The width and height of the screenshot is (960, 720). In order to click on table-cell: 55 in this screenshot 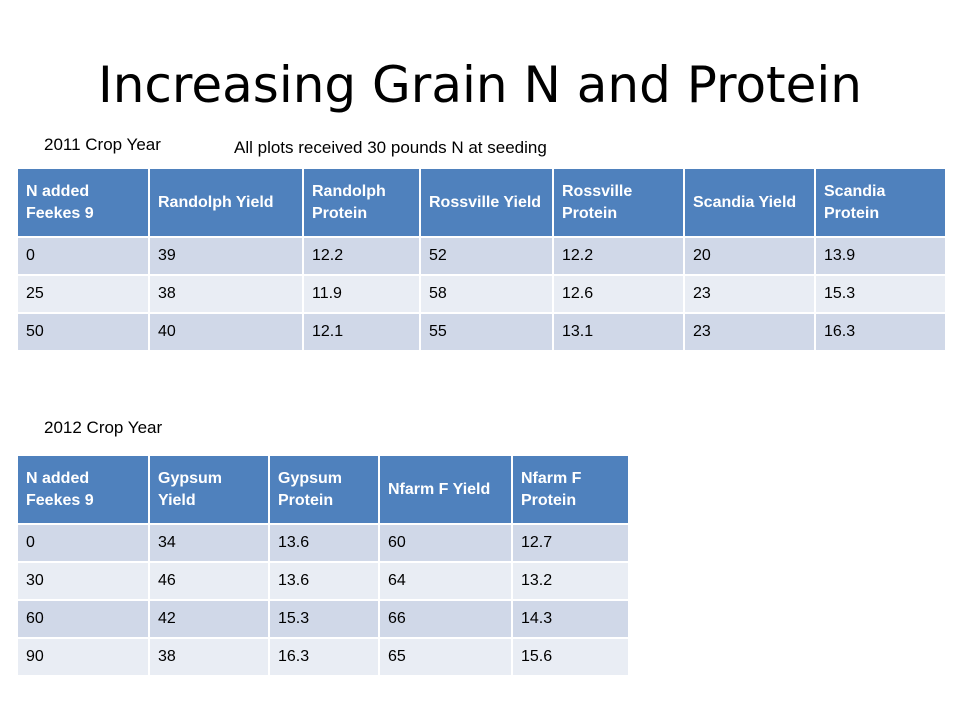, I will do `click(486, 332)`.